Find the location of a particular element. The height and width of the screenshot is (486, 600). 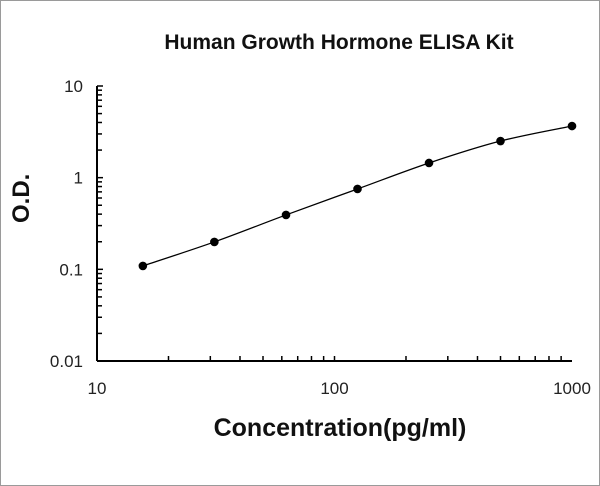

chart-title: Human Growth Hormone ELISA Kit is located at coordinates (339, 42).